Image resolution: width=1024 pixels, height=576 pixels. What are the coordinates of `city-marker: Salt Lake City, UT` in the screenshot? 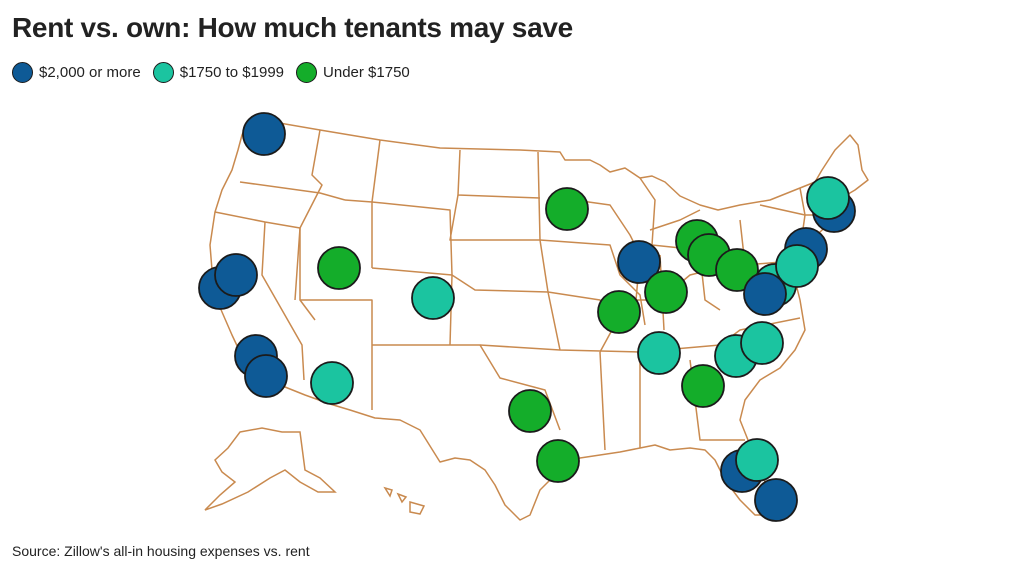 It's located at (339, 268).